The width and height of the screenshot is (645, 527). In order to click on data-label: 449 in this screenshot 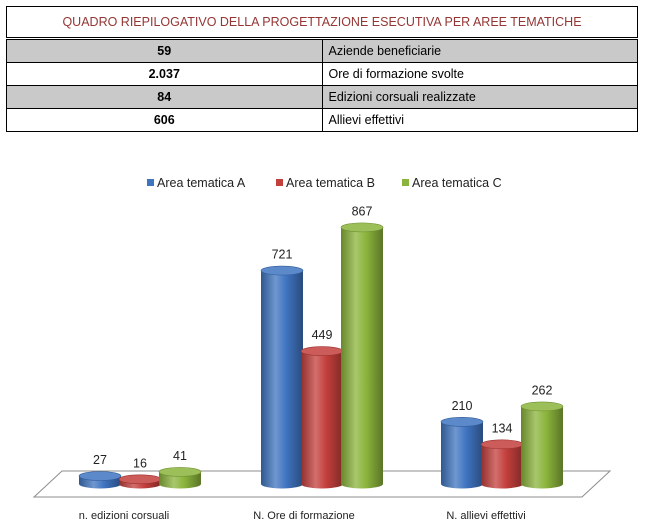, I will do `click(322, 335)`.